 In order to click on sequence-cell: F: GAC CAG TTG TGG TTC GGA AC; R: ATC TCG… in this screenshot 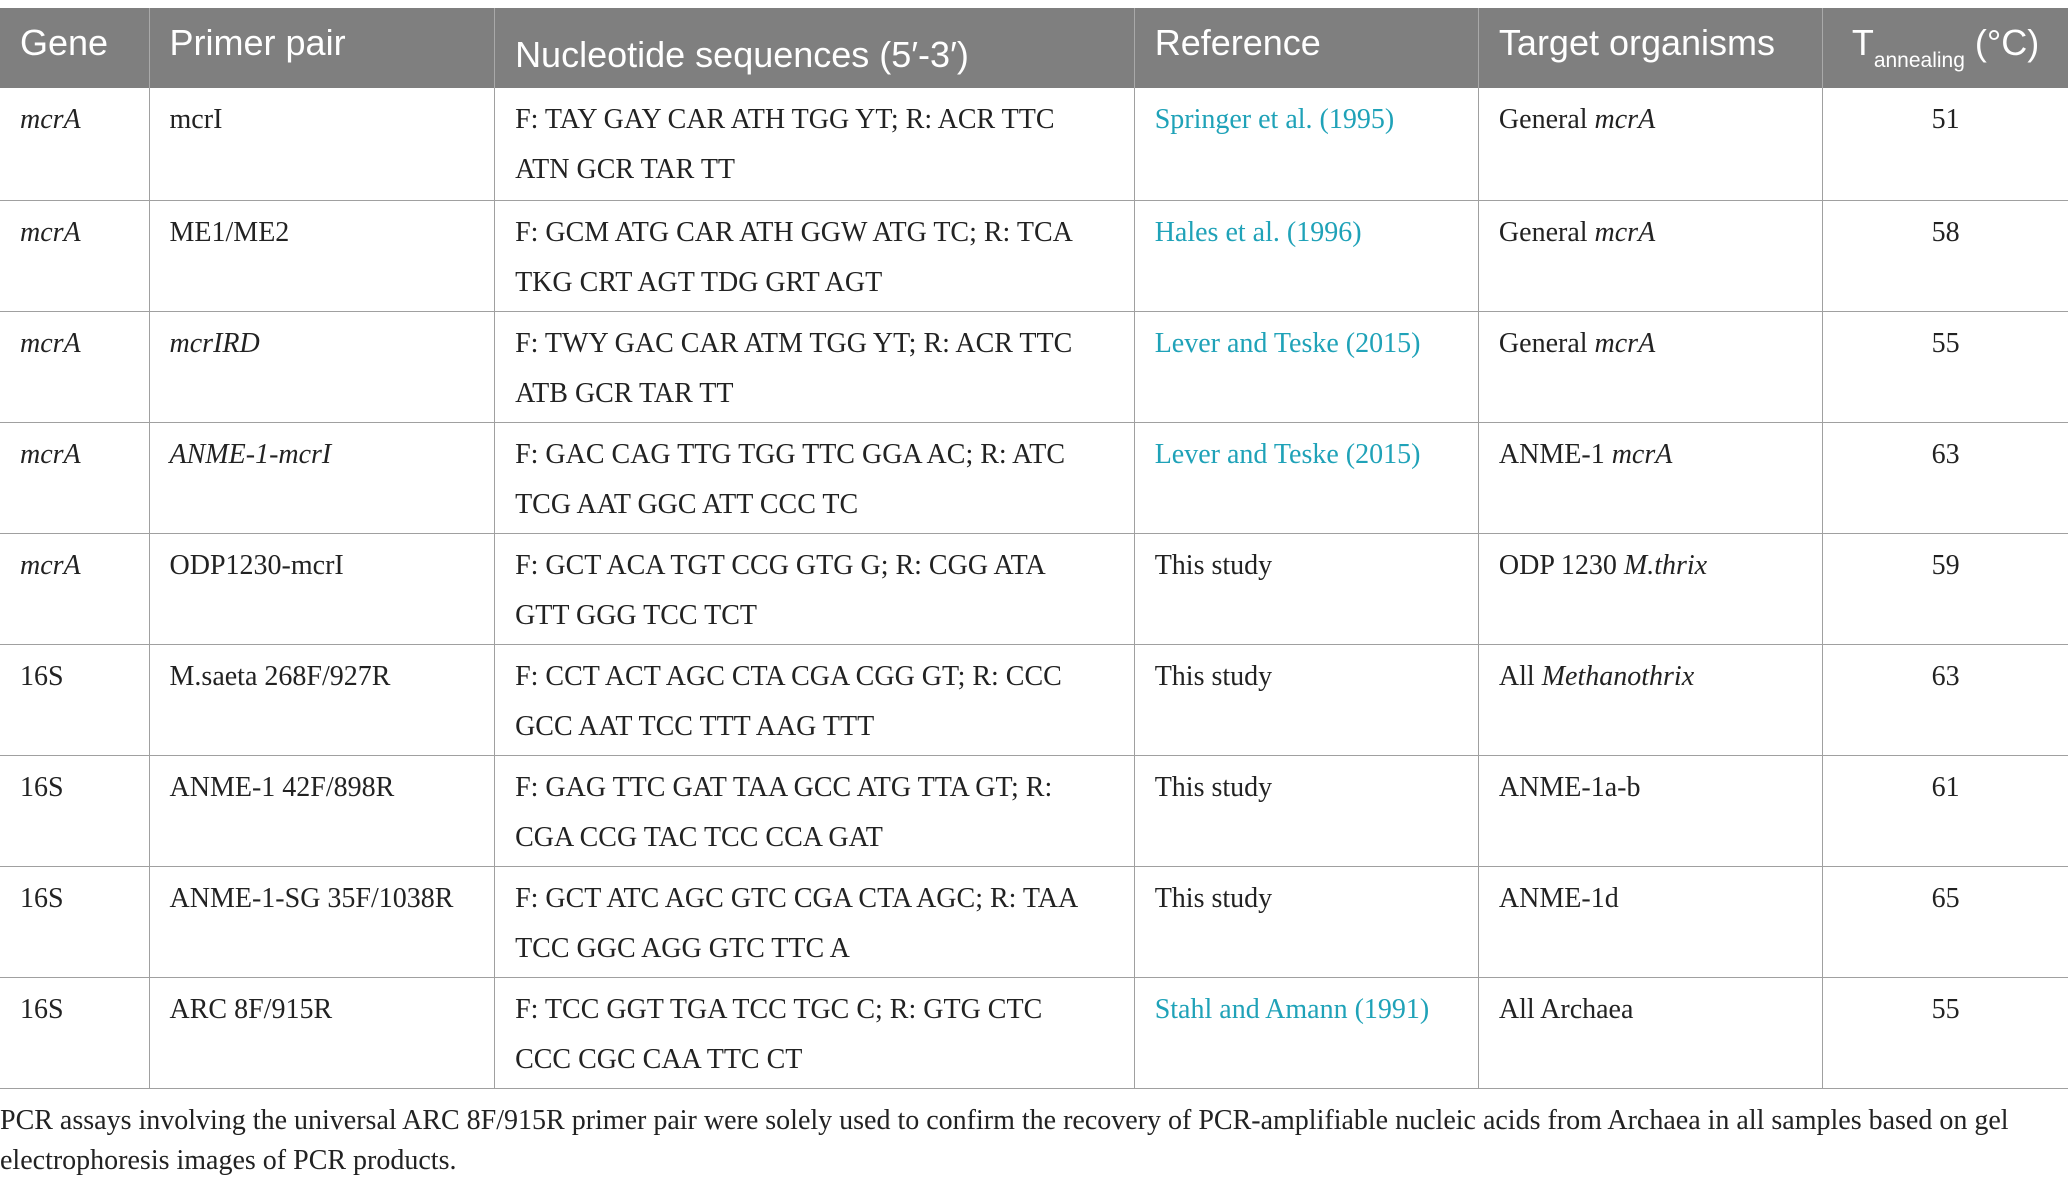, I will do `click(814, 478)`.